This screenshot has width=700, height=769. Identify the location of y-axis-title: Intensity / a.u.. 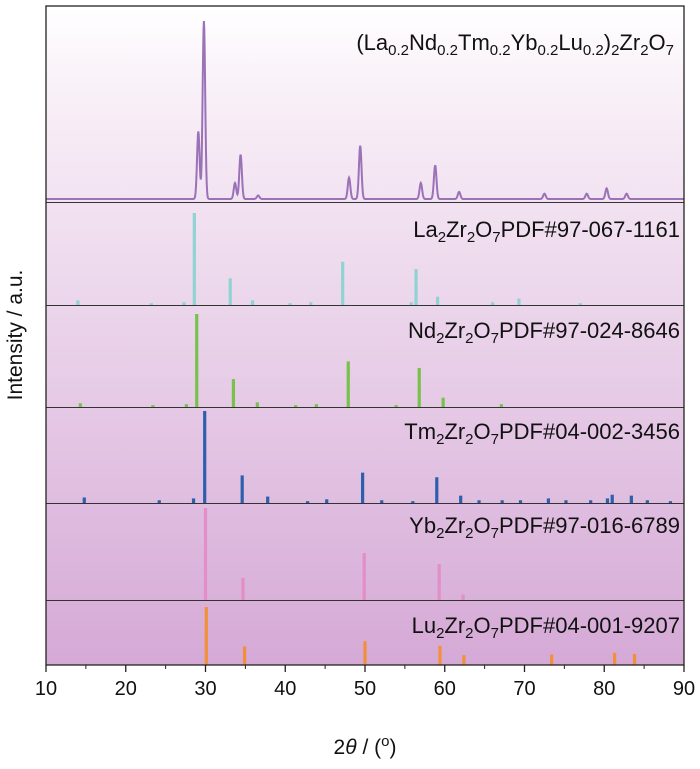
(15, 335).